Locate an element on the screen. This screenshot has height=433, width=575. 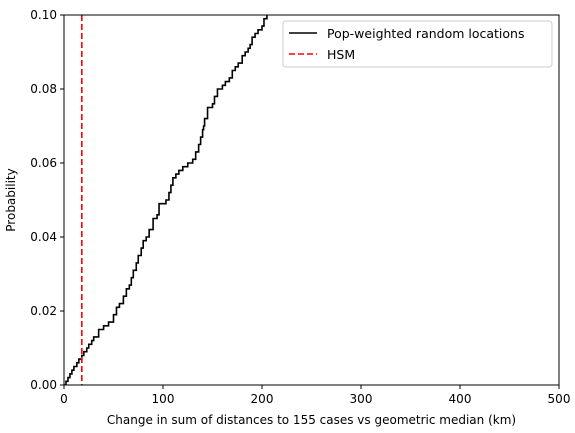
legend-label-hsm: HSM is located at coordinates (341, 54).